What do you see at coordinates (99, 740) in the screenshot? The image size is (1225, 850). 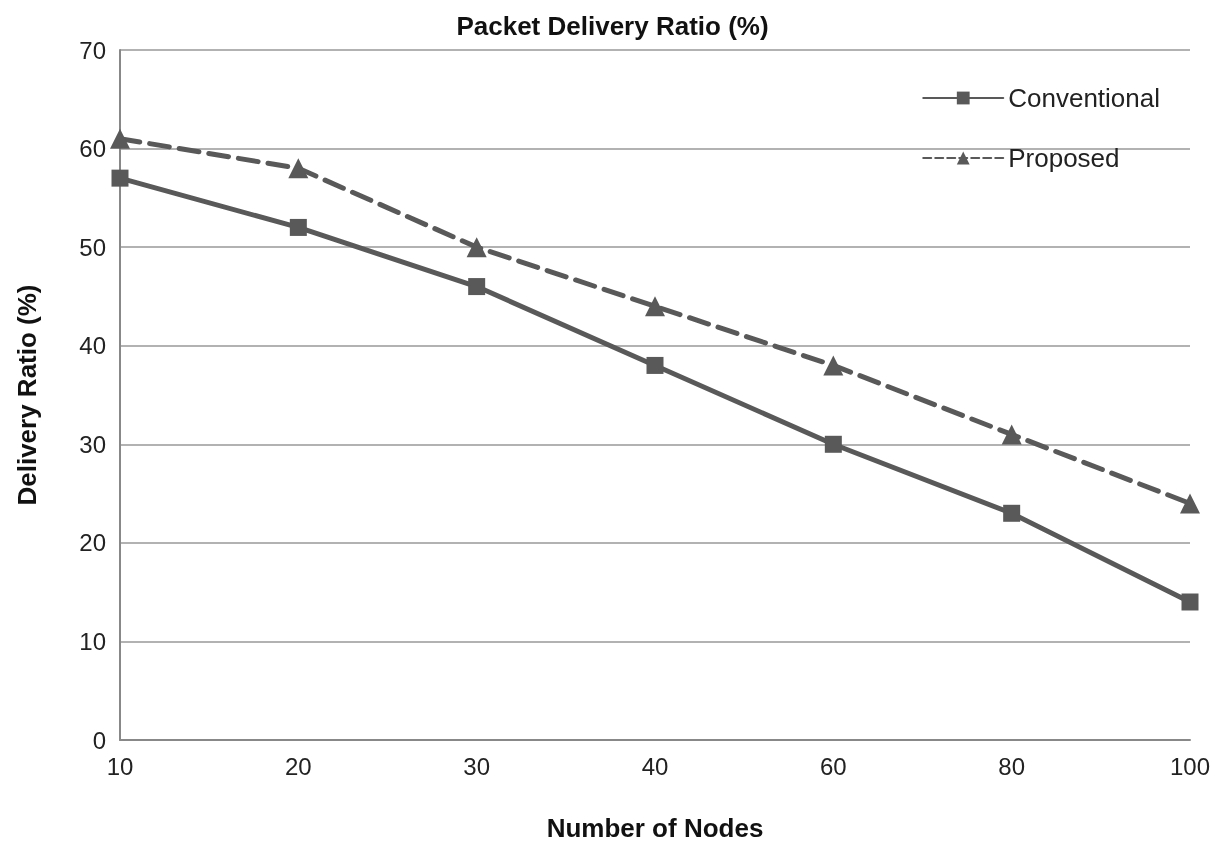 I see `y-tick-label: 0` at bounding box center [99, 740].